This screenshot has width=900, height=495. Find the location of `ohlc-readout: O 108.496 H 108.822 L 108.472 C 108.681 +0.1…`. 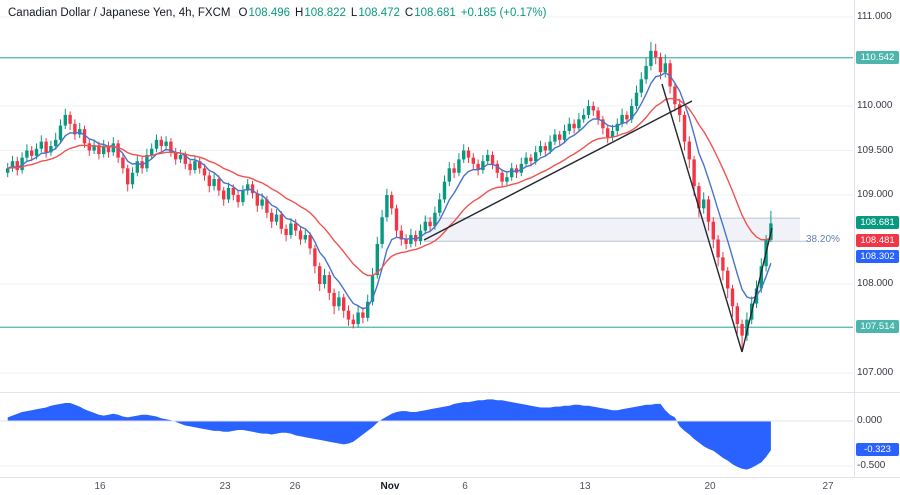

ohlc-readout: O 108.496 H 108.822 L 108.472 C 108.681 +0.1… is located at coordinates (392, 13).